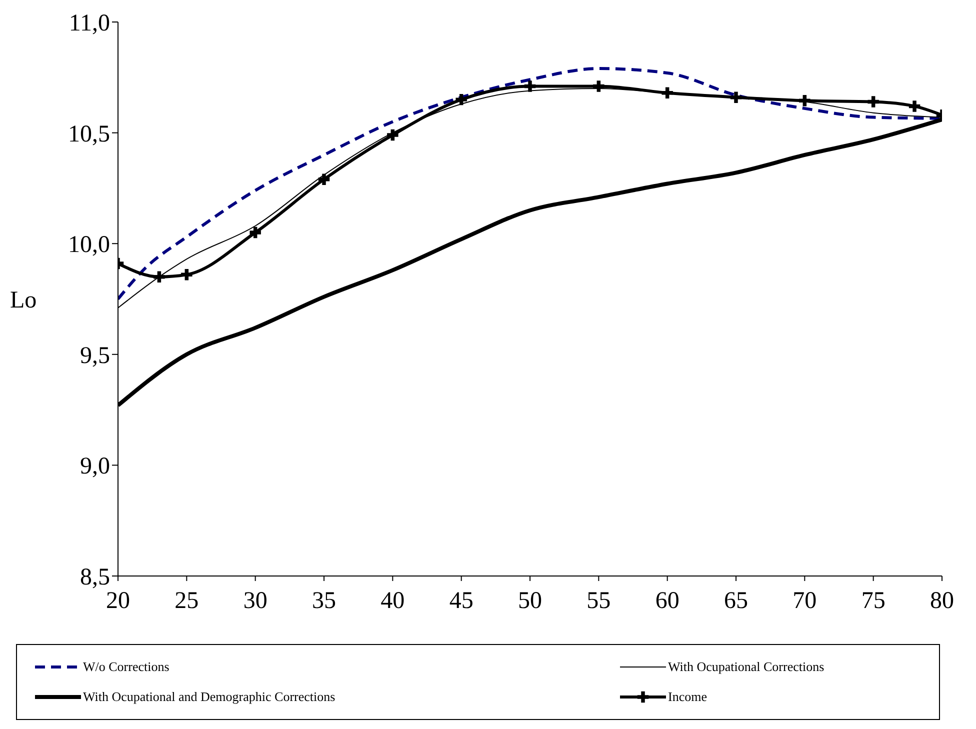  I want to click on x-tick-label: 50, so click(530, 601).